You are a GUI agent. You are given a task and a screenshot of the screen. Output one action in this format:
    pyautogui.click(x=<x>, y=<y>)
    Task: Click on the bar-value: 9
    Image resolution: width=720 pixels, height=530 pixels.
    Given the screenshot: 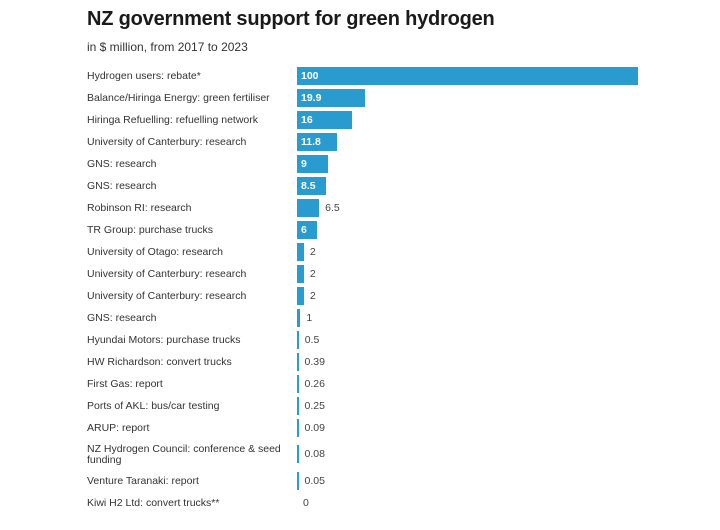 What is the action you would take?
    pyautogui.click(x=304, y=164)
    